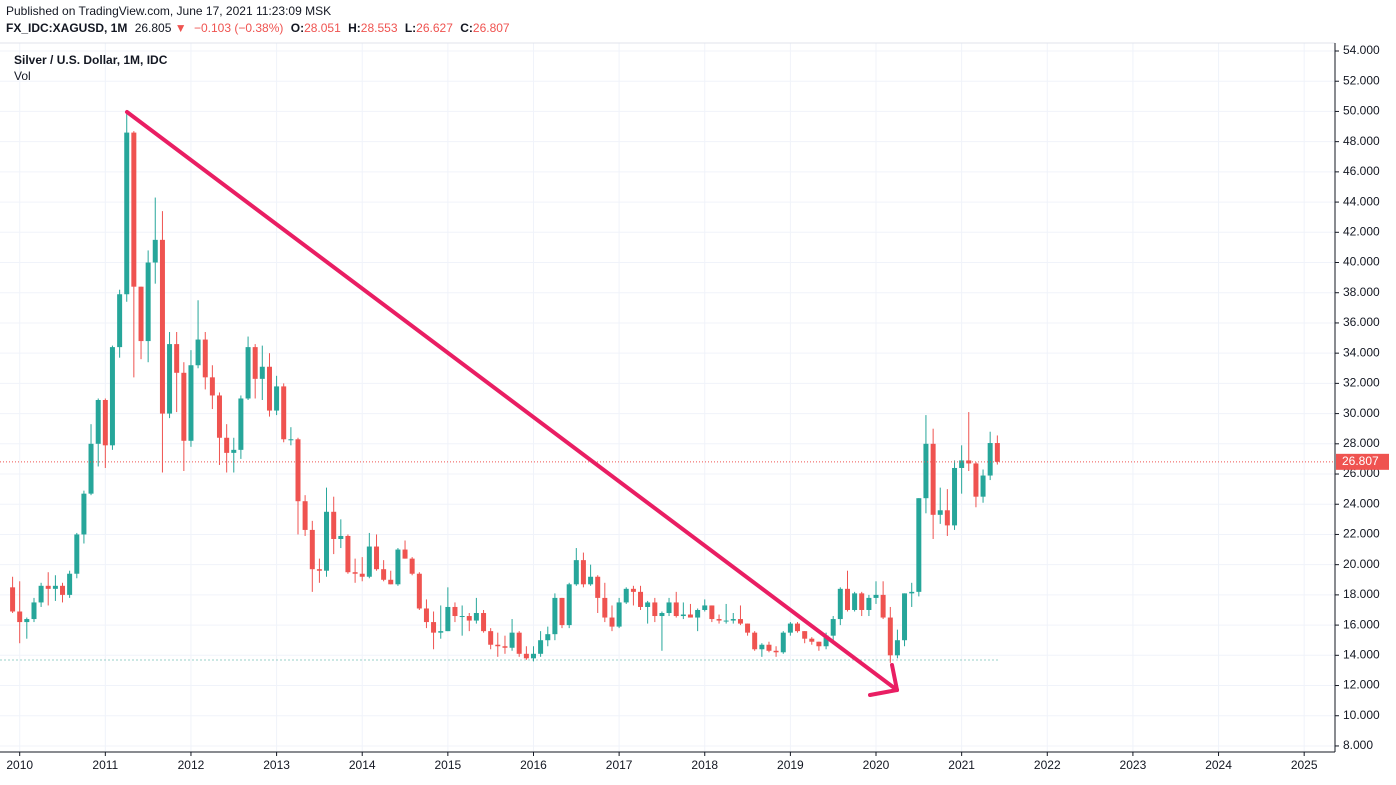  Describe the element at coordinates (1361, 80) in the screenshot. I see `y-tick-label: 52.000` at that location.